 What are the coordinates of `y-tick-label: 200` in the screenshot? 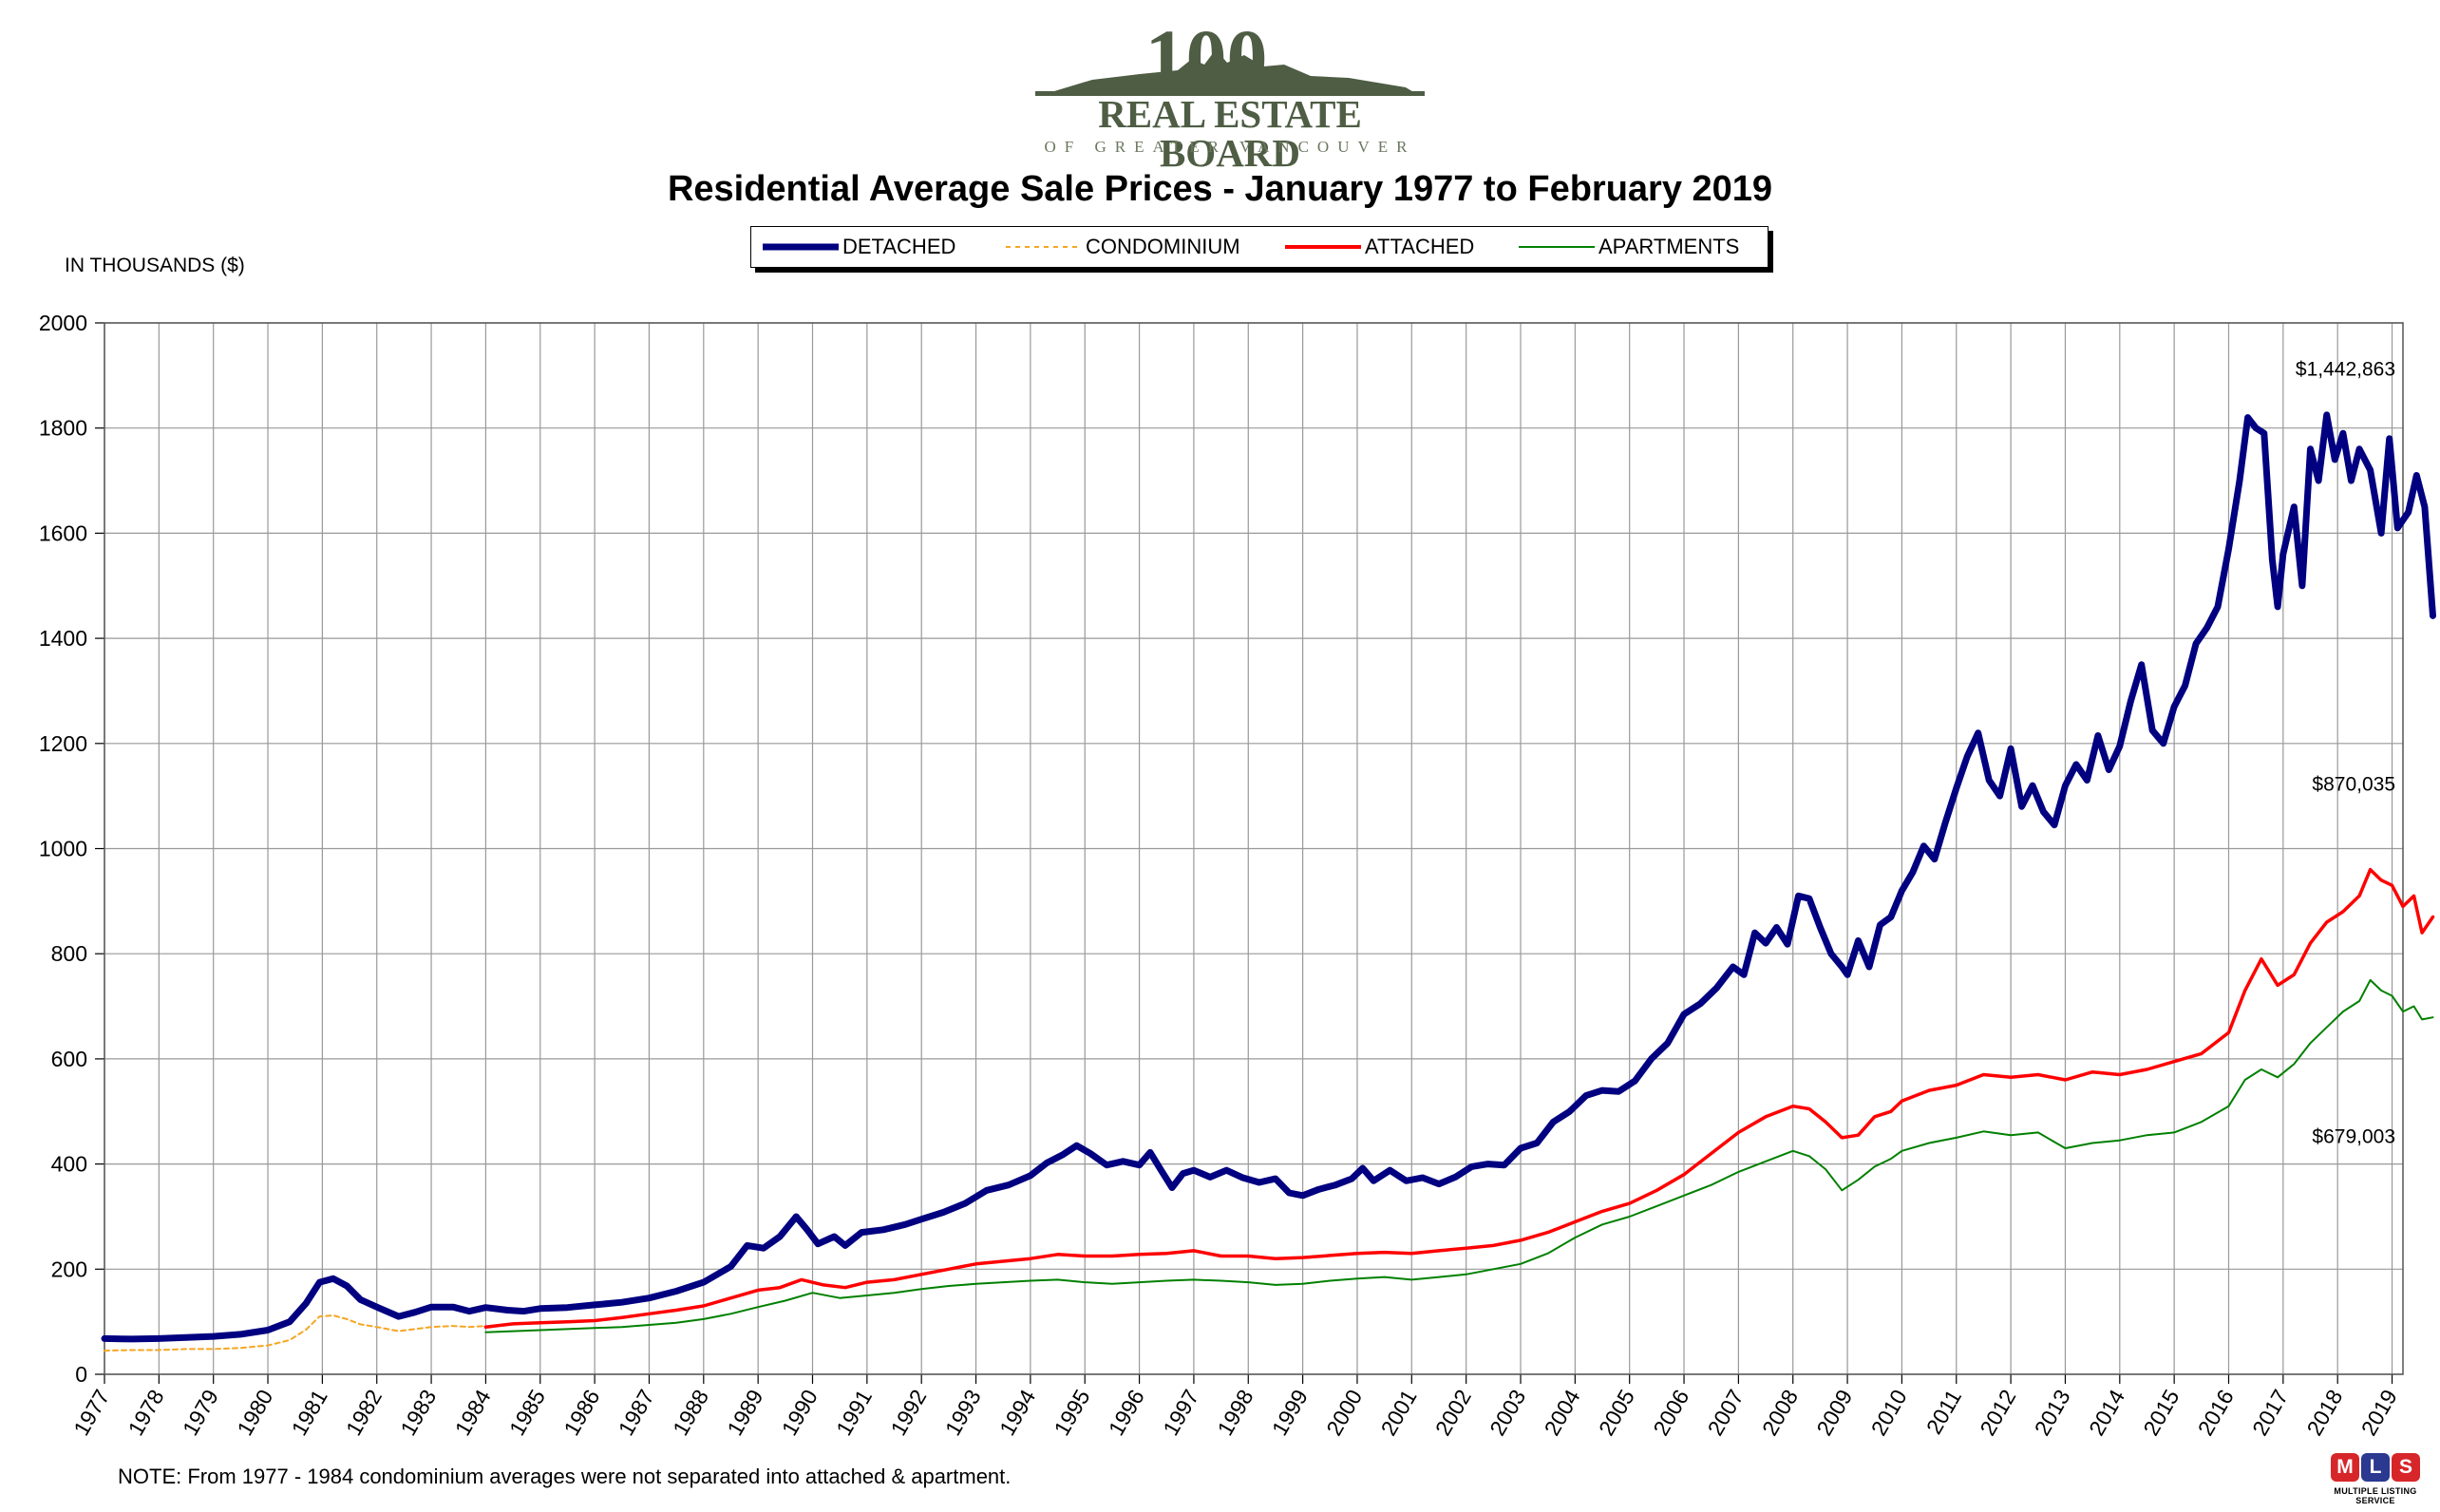 It's located at (69, 1269).